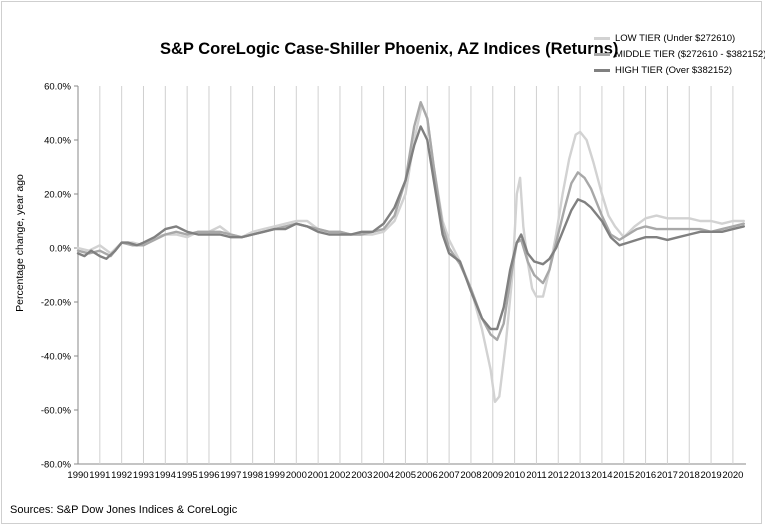 The width and height of the screenshot is (765, 527). I want to click on x-tick-label: 2002, so click(339, 475).